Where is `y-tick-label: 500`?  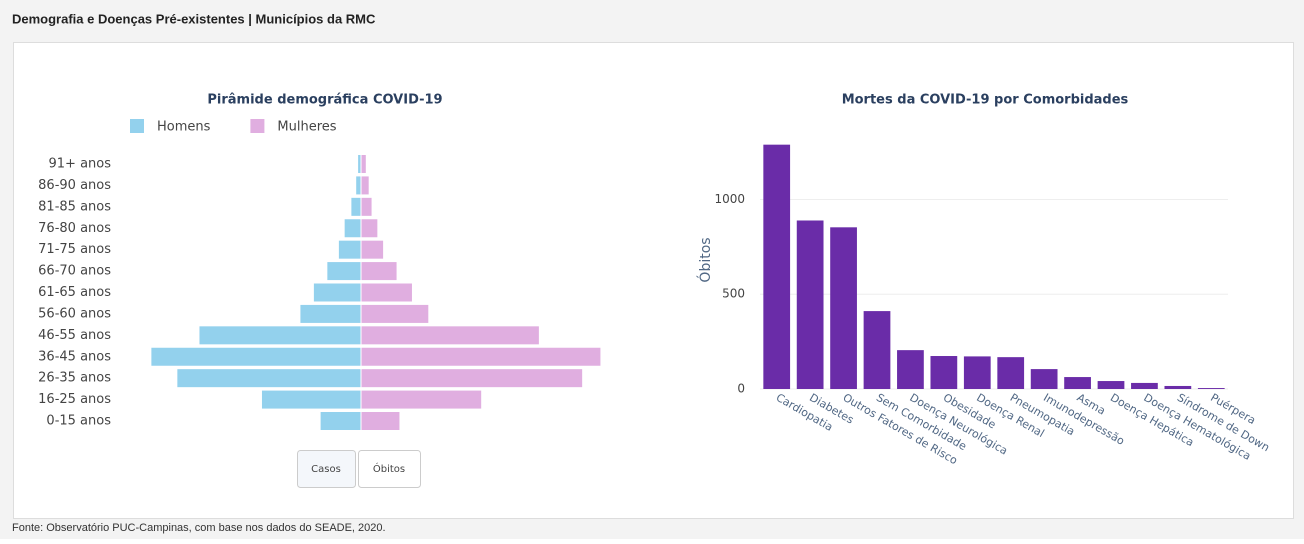
y-tick-label: 500 is located at coordinates (733, 294).